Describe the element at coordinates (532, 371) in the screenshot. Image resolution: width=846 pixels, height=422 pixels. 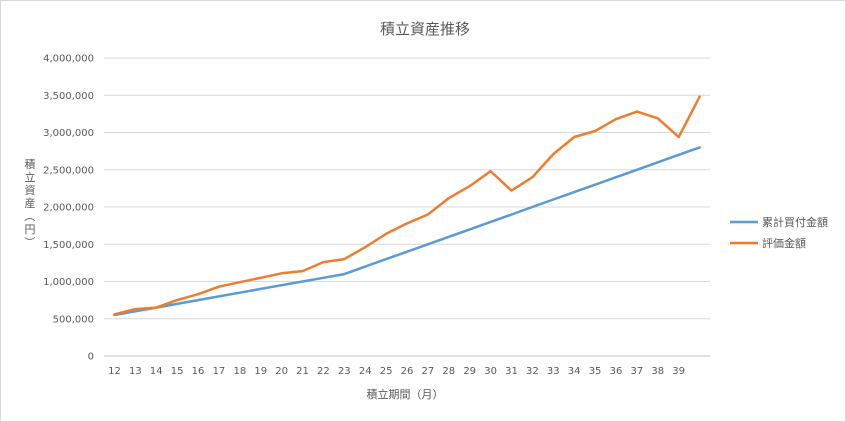
I see `x-tick-label: 32` at that location.